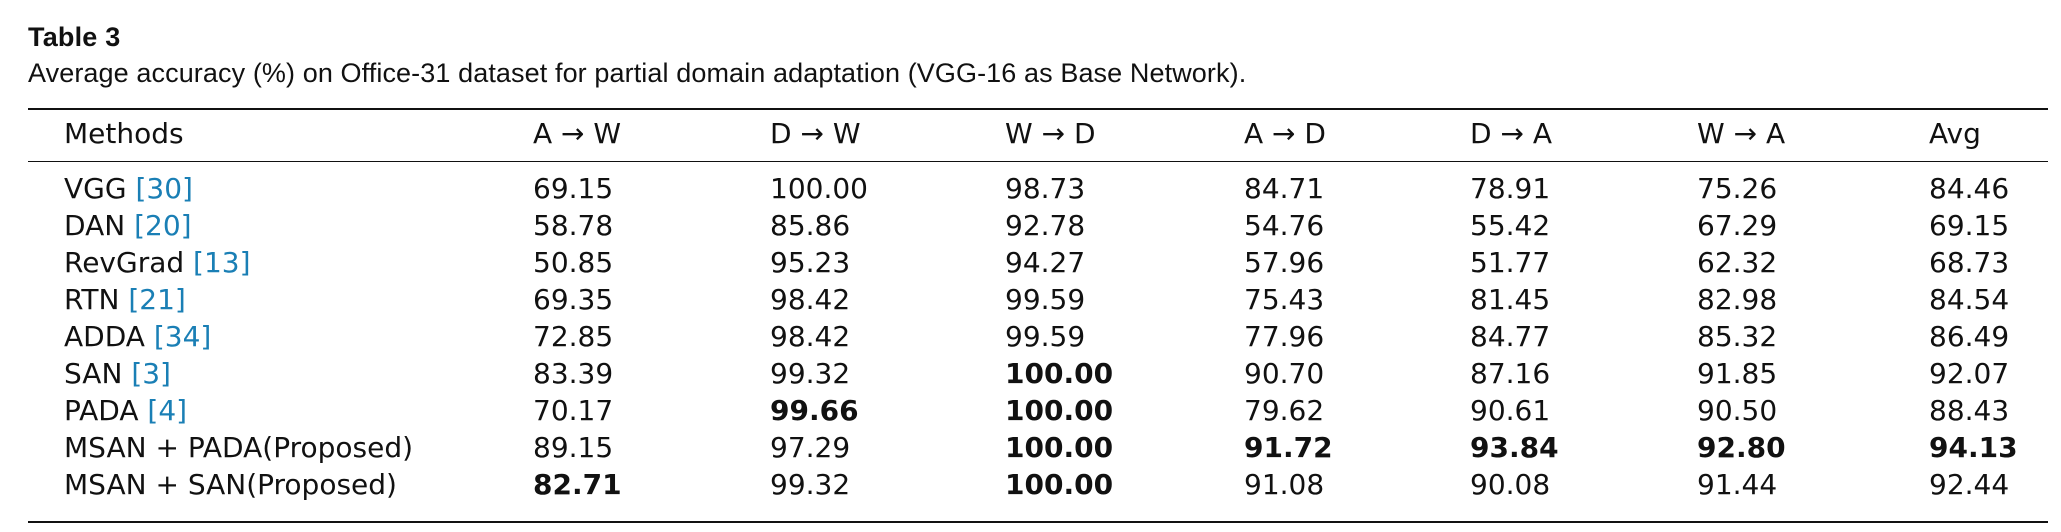 The width and height of the screenshot is (2061, 532). What do you see at coordinates (1284, 299) in the screenshot?
I see `value-cell: 75.43` at bounding box center [1284, 299].